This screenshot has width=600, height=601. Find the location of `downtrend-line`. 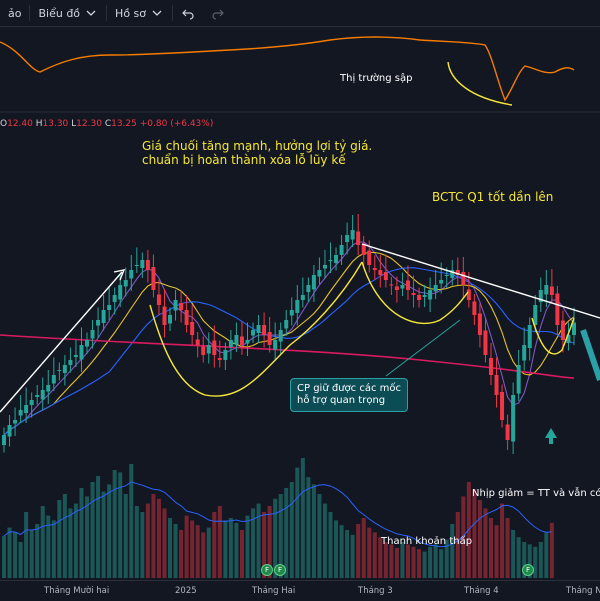

downtrend-line is located at coordinates (480, 281).